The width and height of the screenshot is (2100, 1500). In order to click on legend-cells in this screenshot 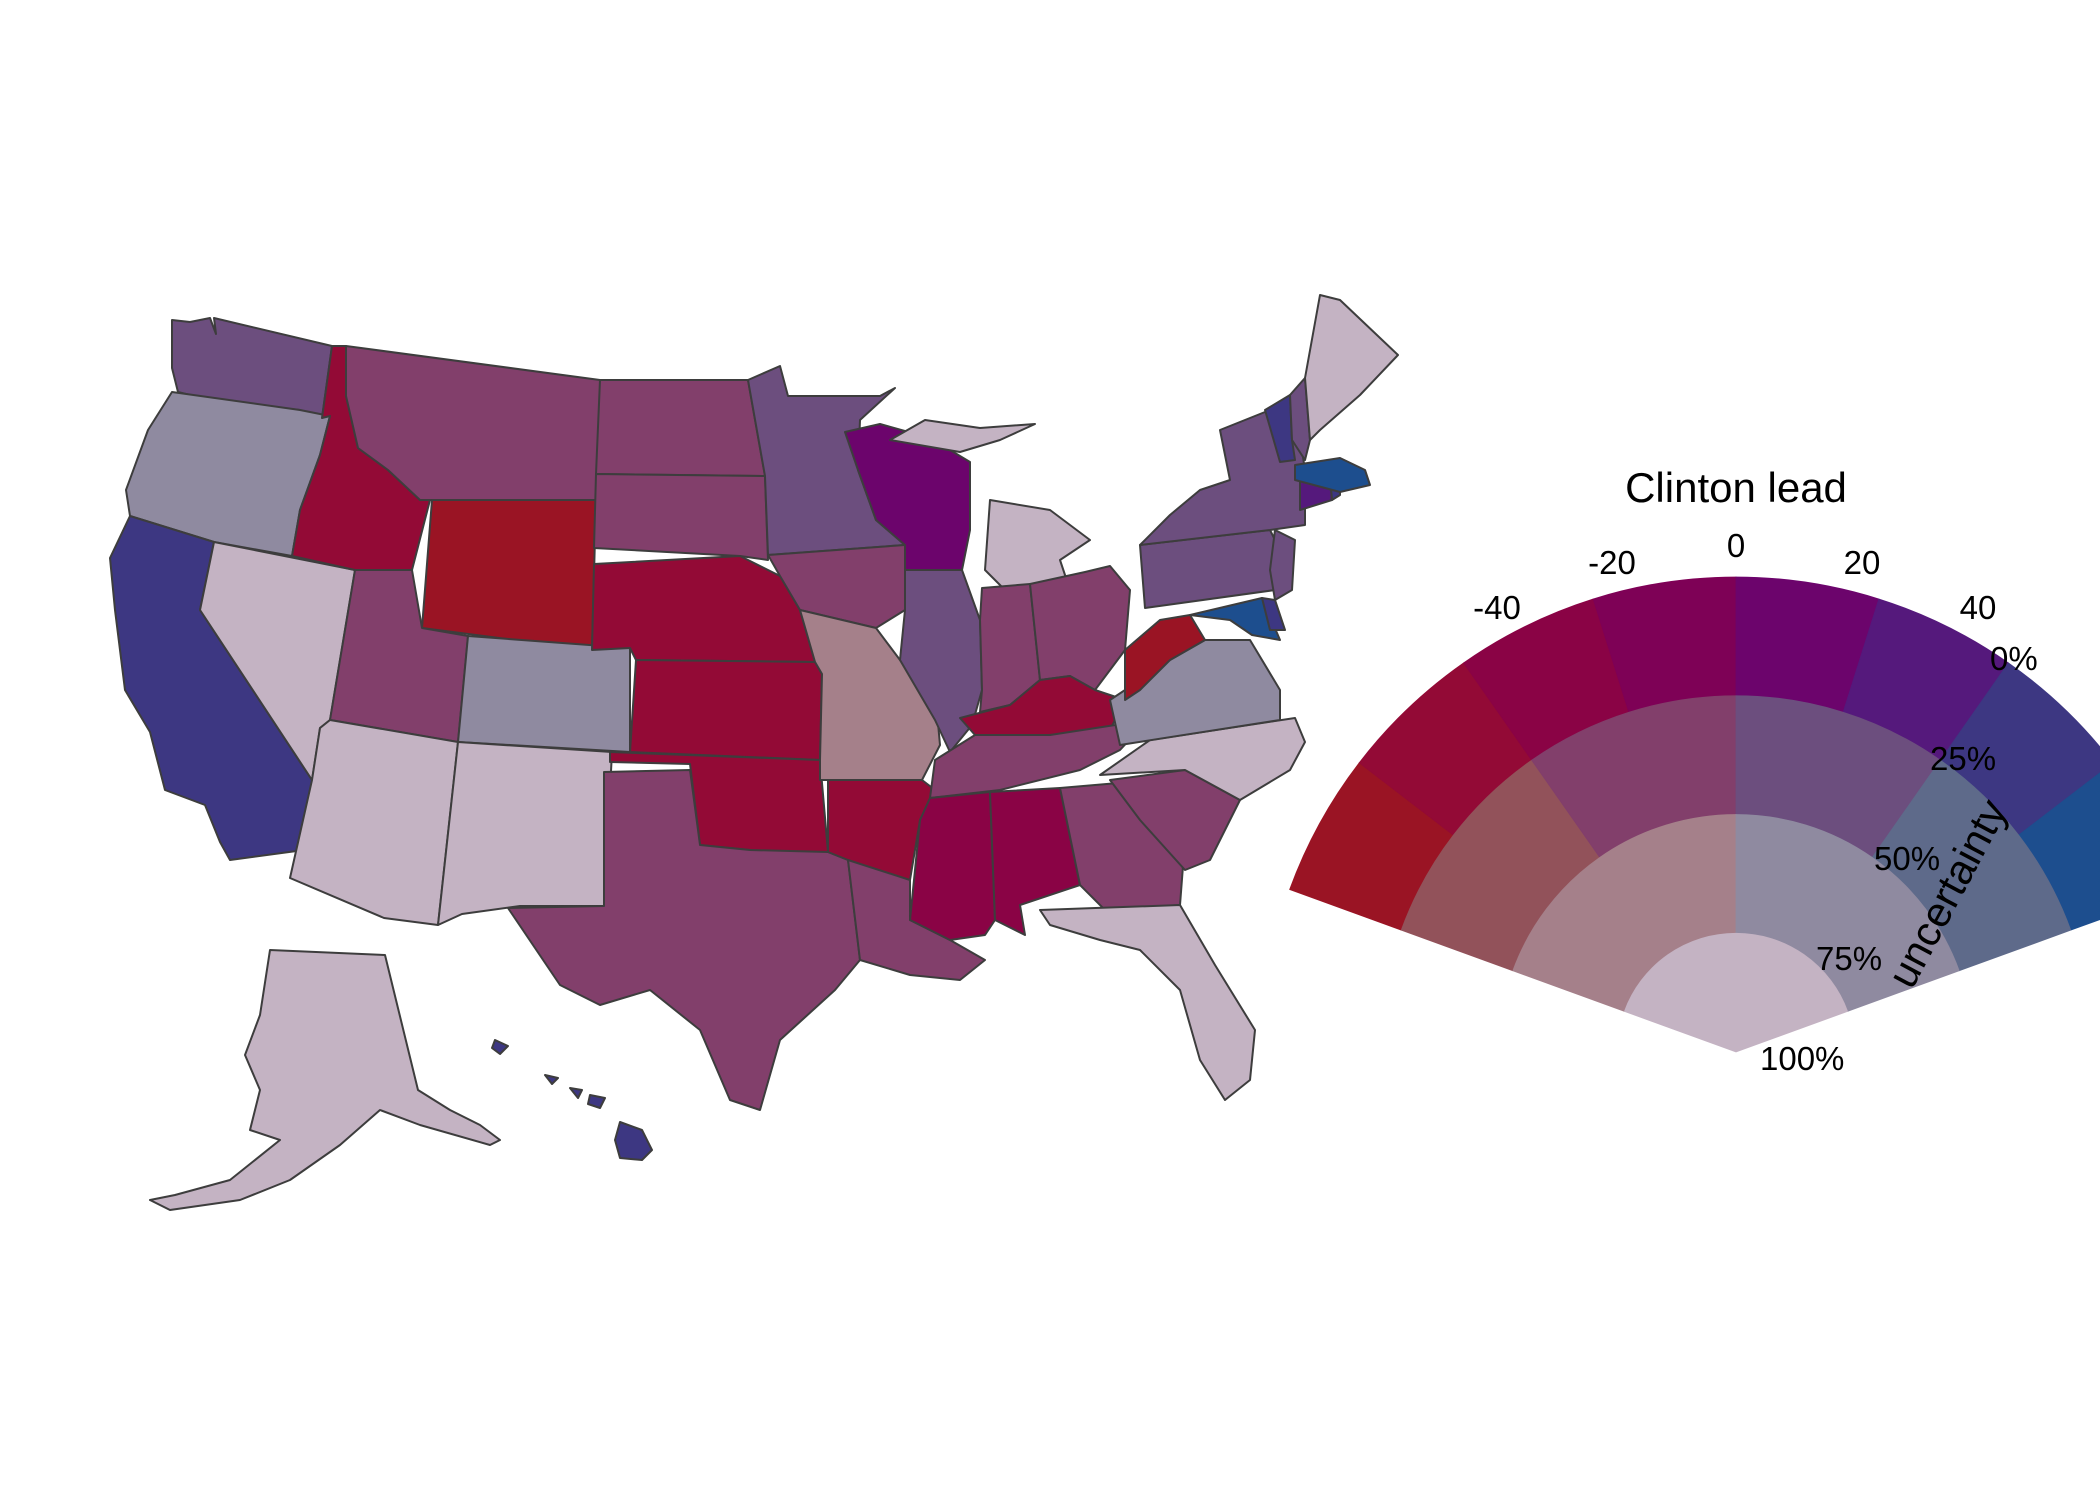, I will do `click(1694, 814)`.